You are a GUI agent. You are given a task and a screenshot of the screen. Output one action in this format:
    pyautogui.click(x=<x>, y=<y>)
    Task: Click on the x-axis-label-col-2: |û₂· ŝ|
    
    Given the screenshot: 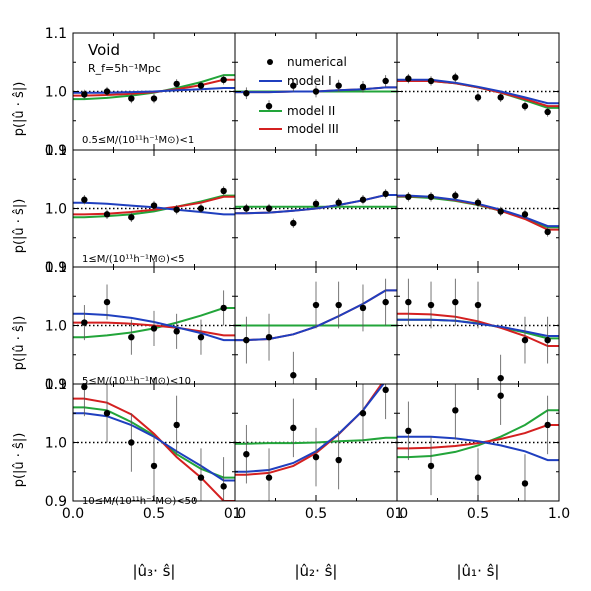 What is the action you would take?
    pyautogui.click(x=316, y=571)
    